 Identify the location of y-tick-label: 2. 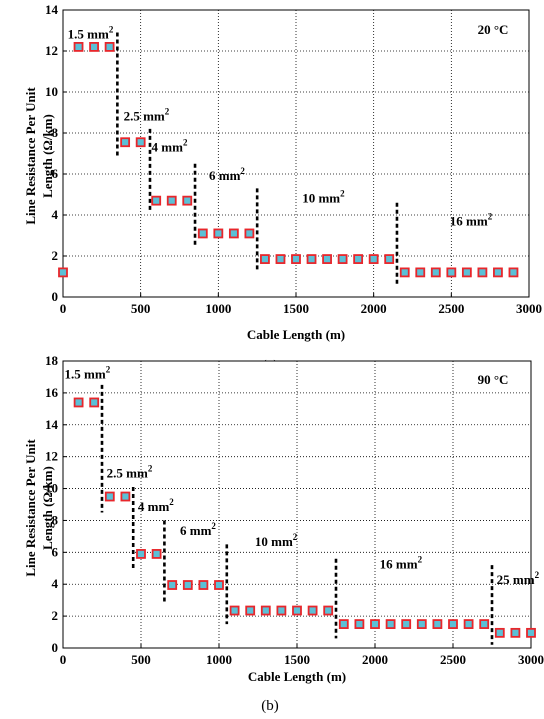
(55, 255).